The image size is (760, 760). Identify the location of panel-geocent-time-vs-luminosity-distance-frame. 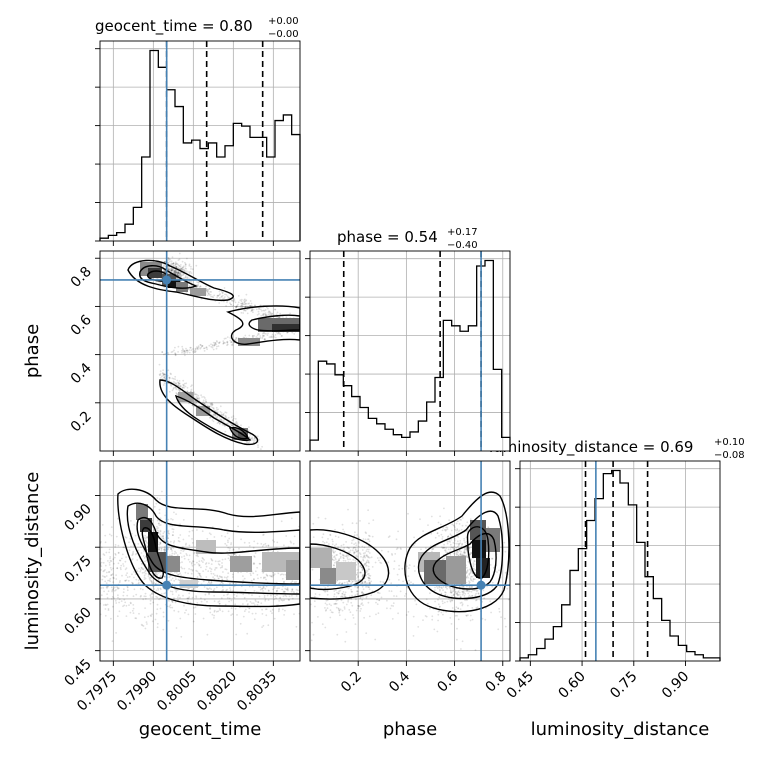
(200, 561).